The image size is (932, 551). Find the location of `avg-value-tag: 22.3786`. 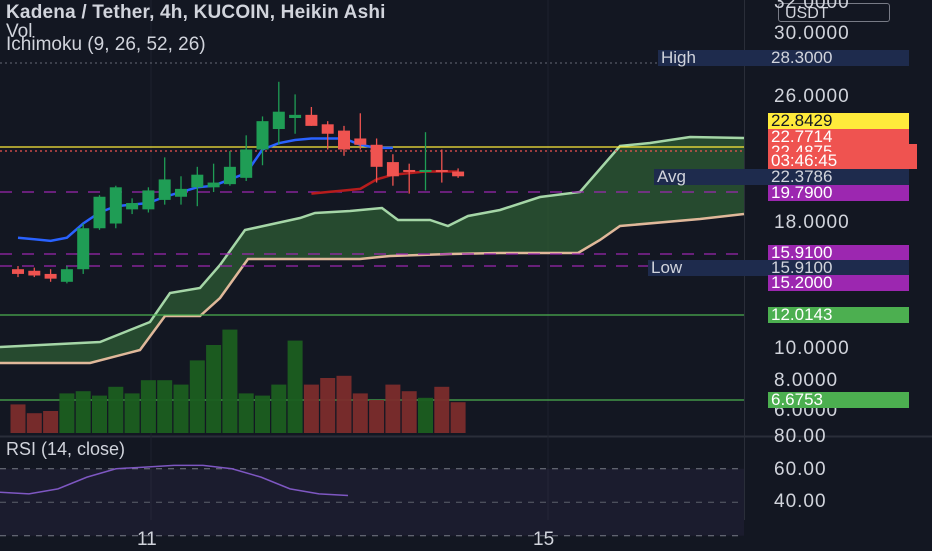

avg-value-tag: 22.3786 is located at coordinates (838, 176).